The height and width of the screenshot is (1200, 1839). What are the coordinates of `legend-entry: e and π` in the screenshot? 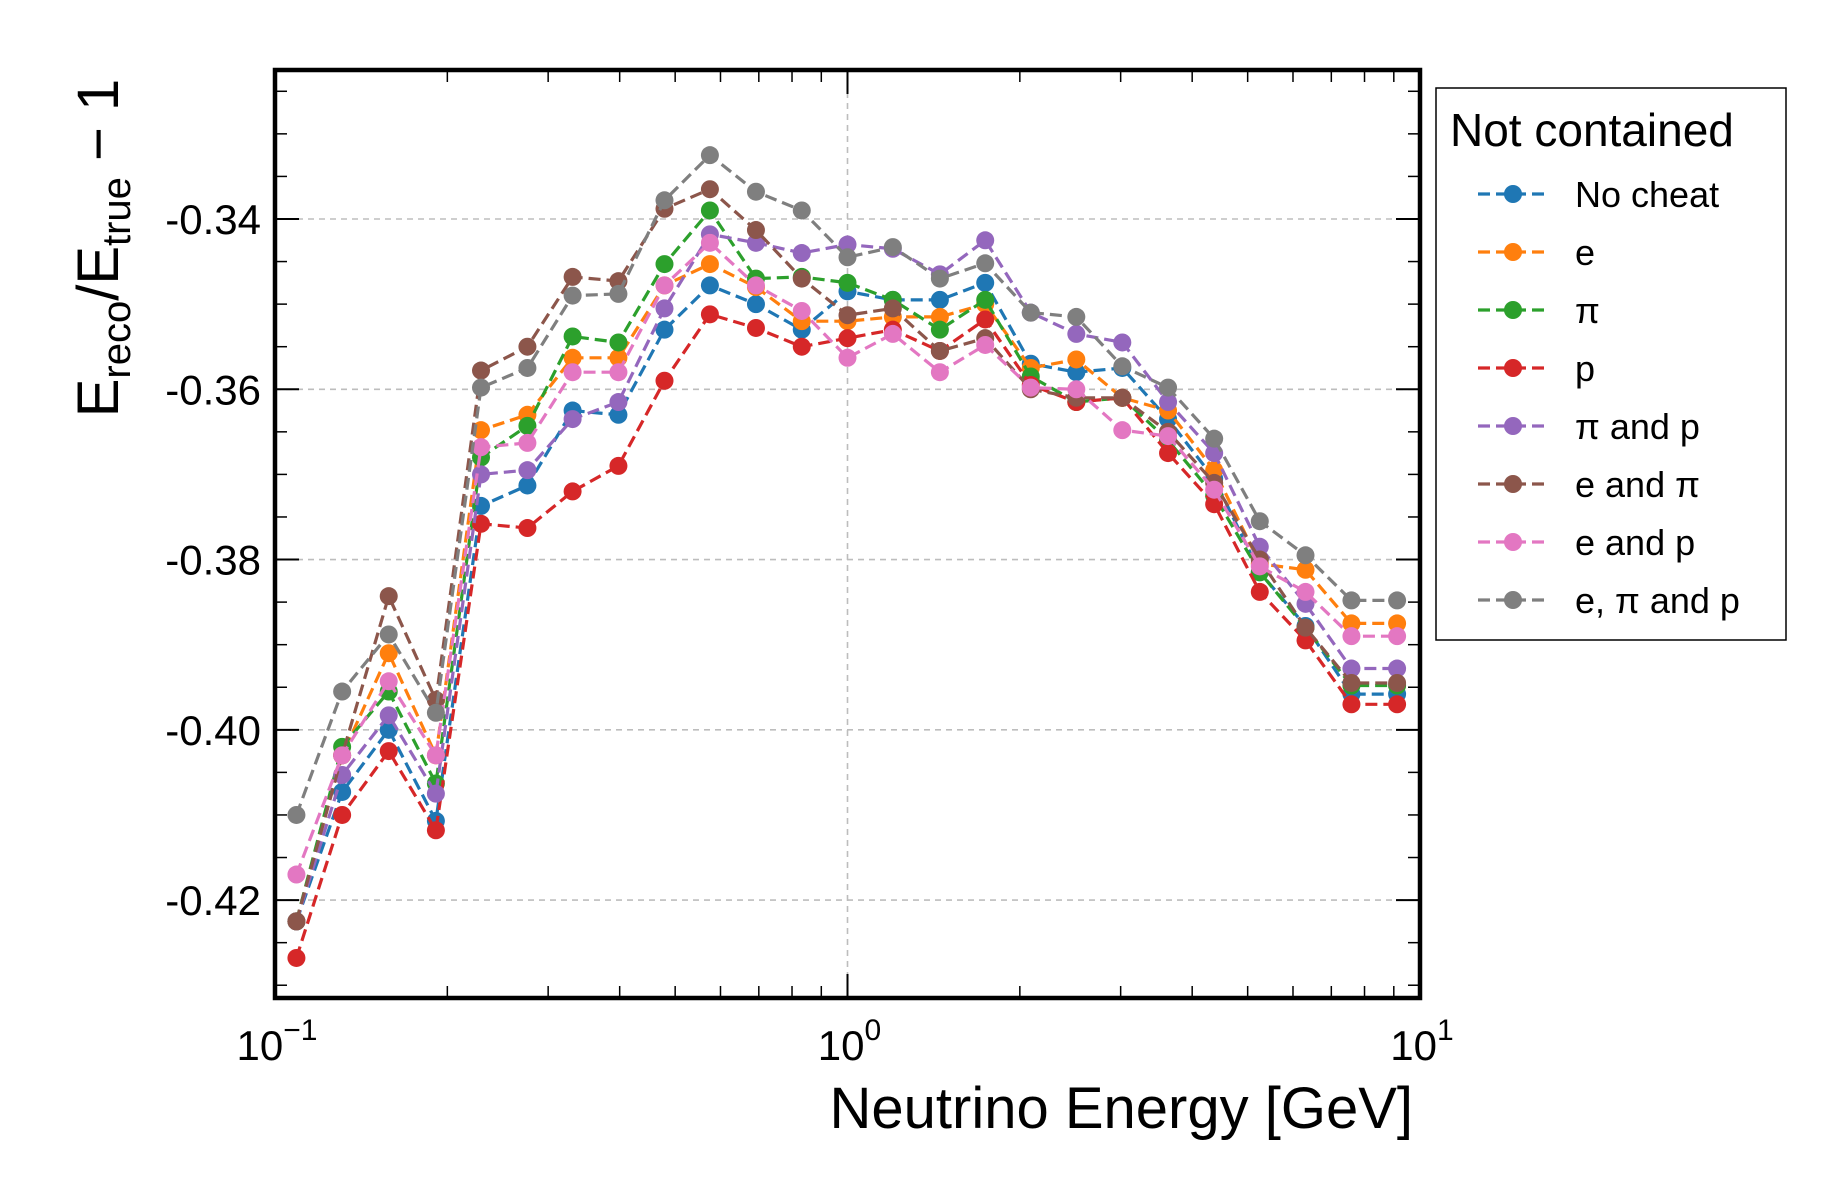 It's located at (1589, 484).